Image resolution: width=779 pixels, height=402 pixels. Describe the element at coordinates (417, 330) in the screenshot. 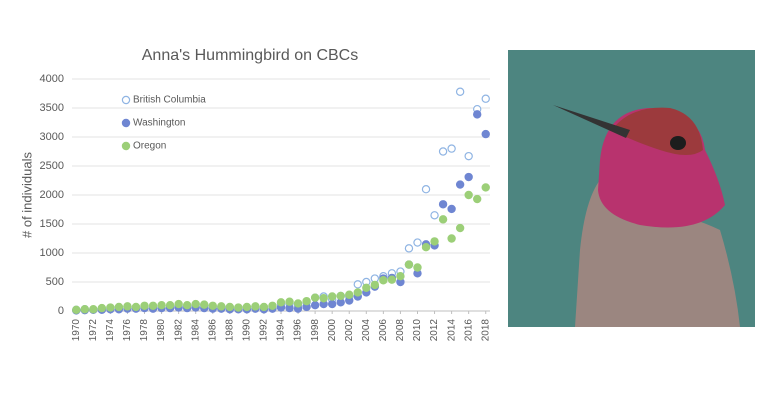

I see `x-tick-label: 2010` at that location.